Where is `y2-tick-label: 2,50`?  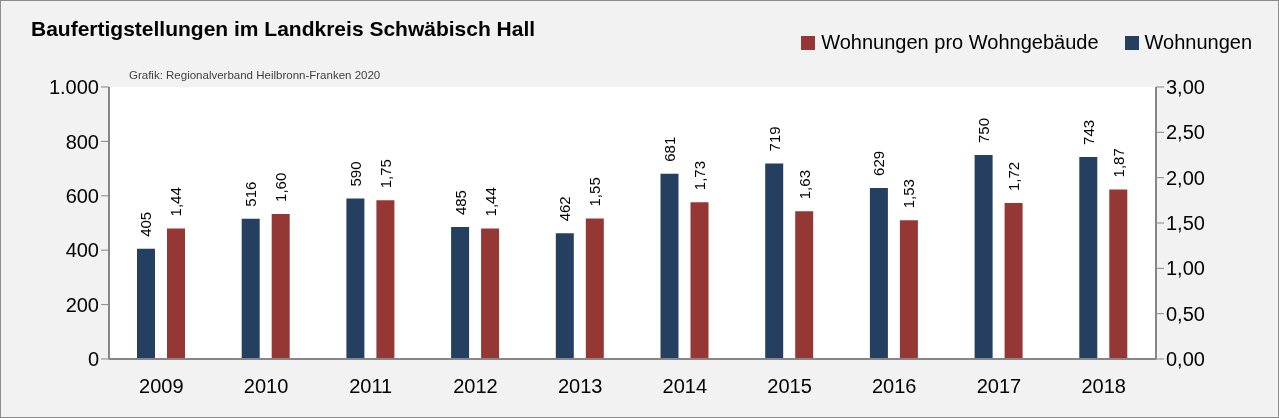
y2-tick-label: 2,50 is located at coordinates (1185, 132).